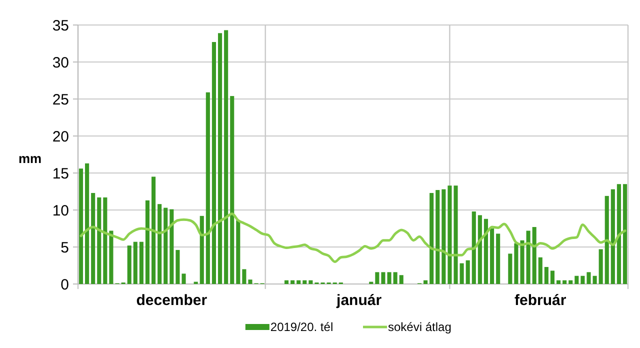 Image resolution: width=640 pixels, height=348 pixels. I want to click on x-tick-label: január, so click(359, 300).